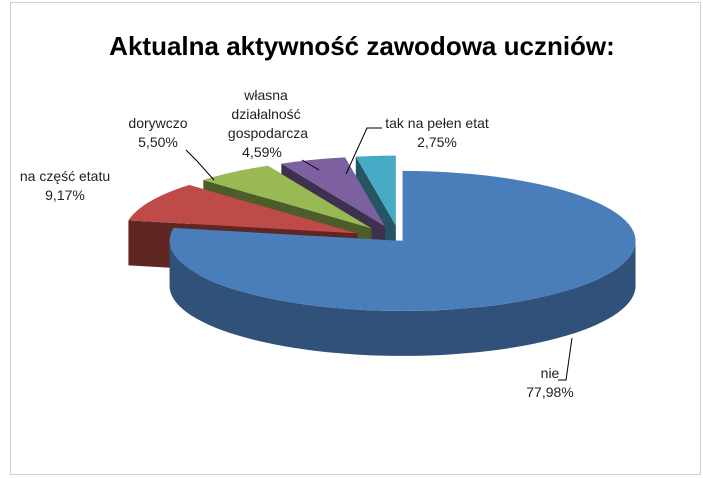 The image size is (703, 478). I want to click on value-label: 4,59%, so click(262, 152).